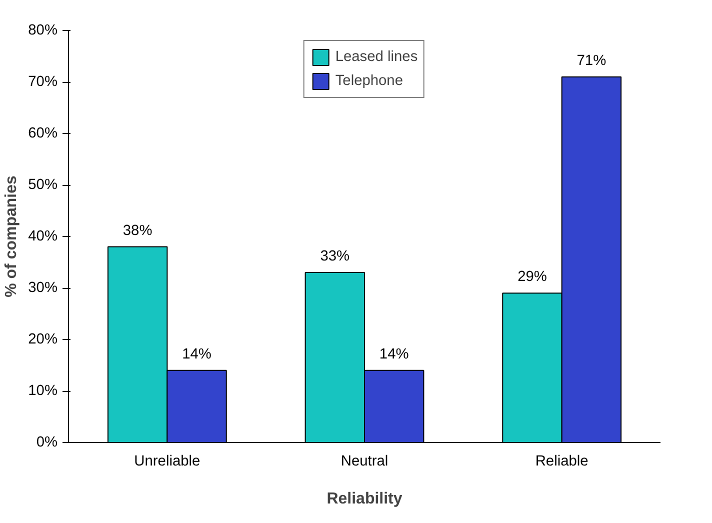  Describe the element at coordinates (137, 230) in the screenshot. I see `data-label: 38%` at that location.